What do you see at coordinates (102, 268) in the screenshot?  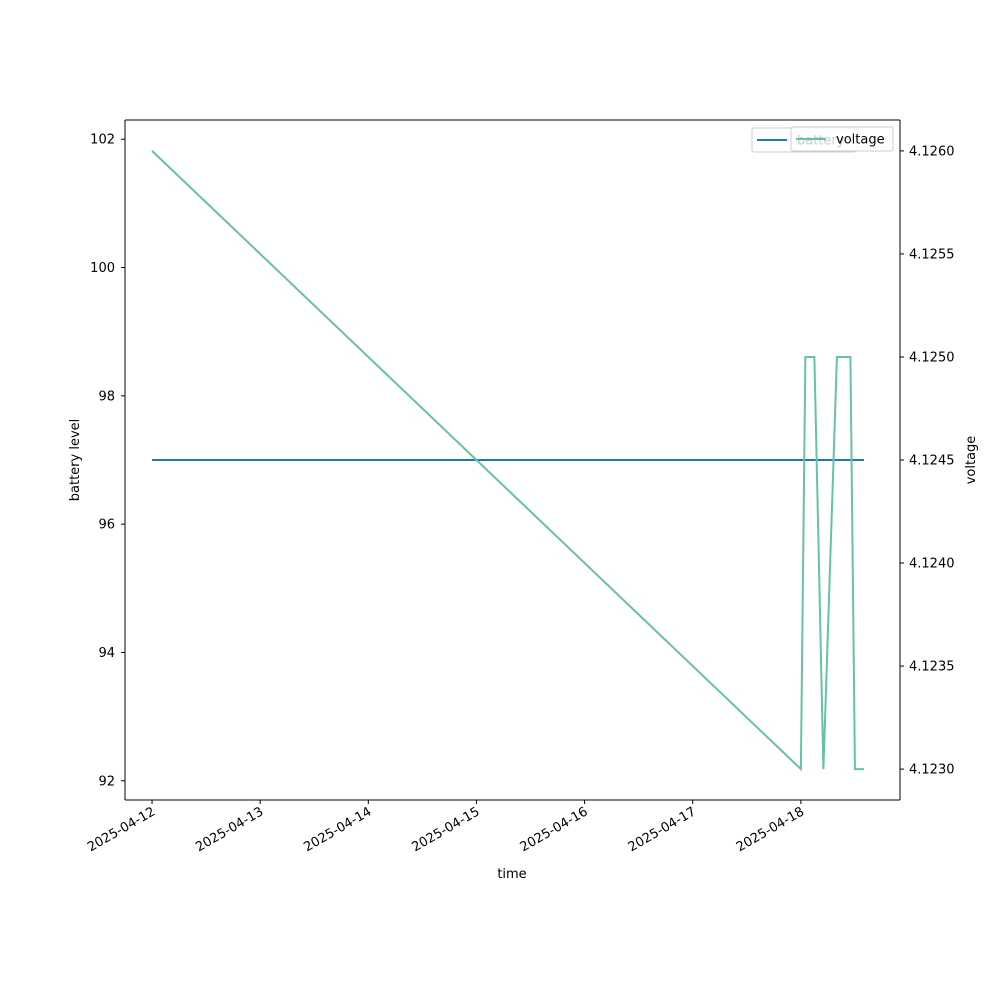 I see `y-left-tick-label: 100` at bounding box center [102, 268].